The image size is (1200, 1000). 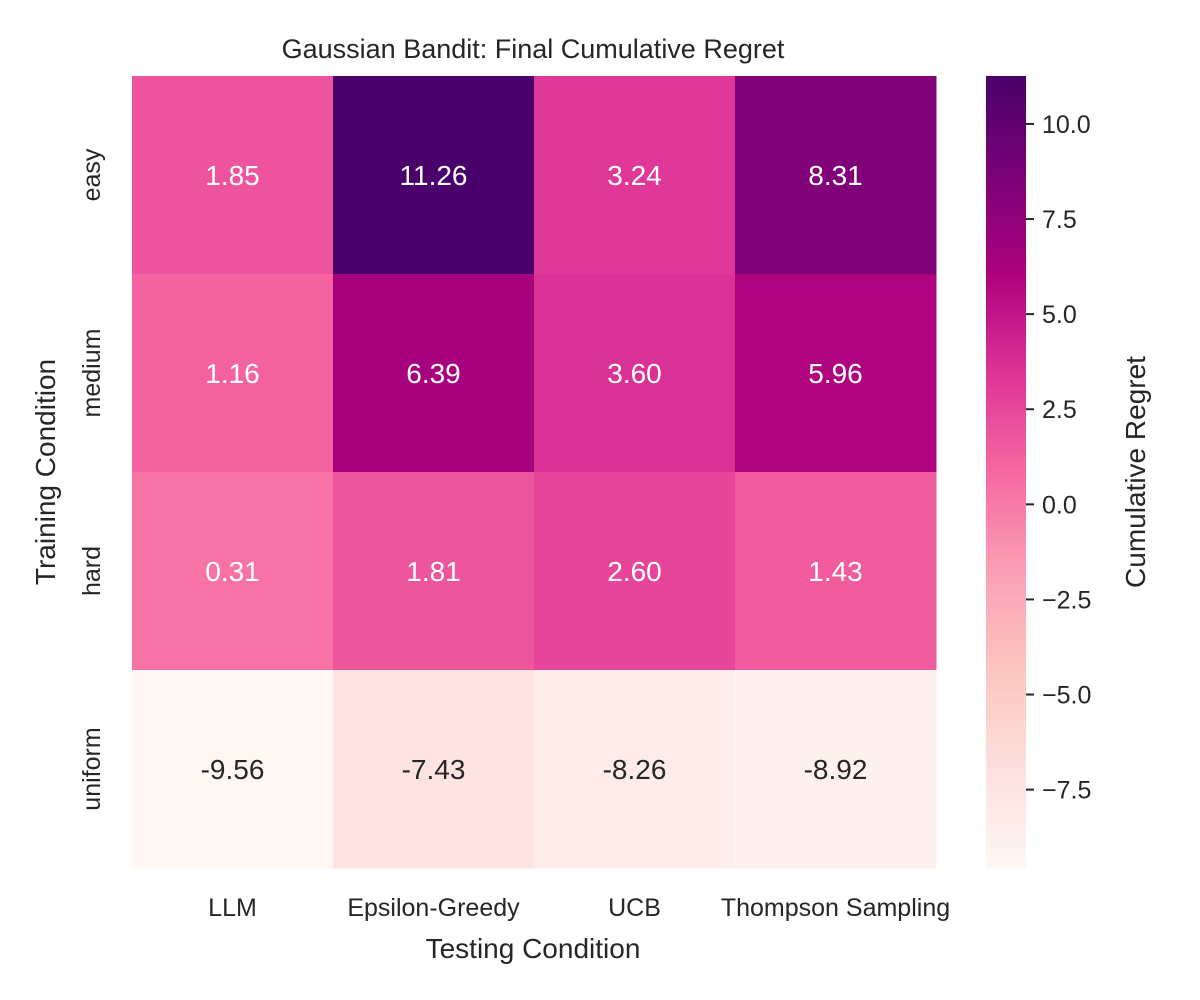 I want to click on cell-value-label: 3.24, so click(x=634, y=175).